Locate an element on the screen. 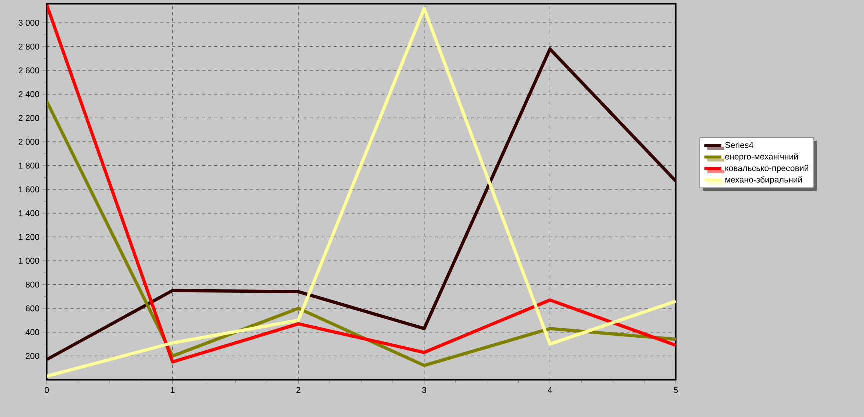  legend-label: механо-збиральний is located at coordinates (764, 180).